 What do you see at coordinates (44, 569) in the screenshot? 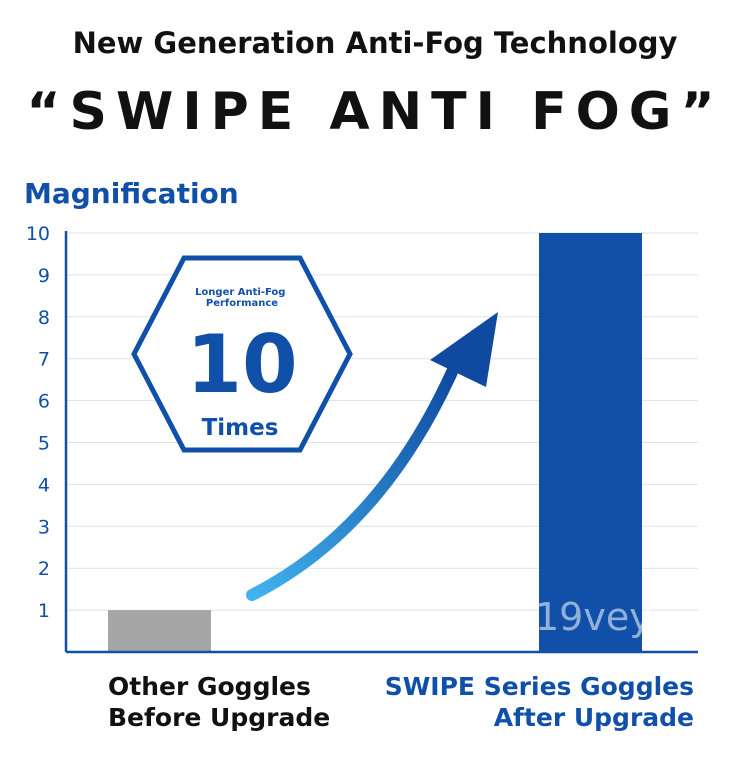
I see `y-tick-label: 2` at bounding box center [44, 569].